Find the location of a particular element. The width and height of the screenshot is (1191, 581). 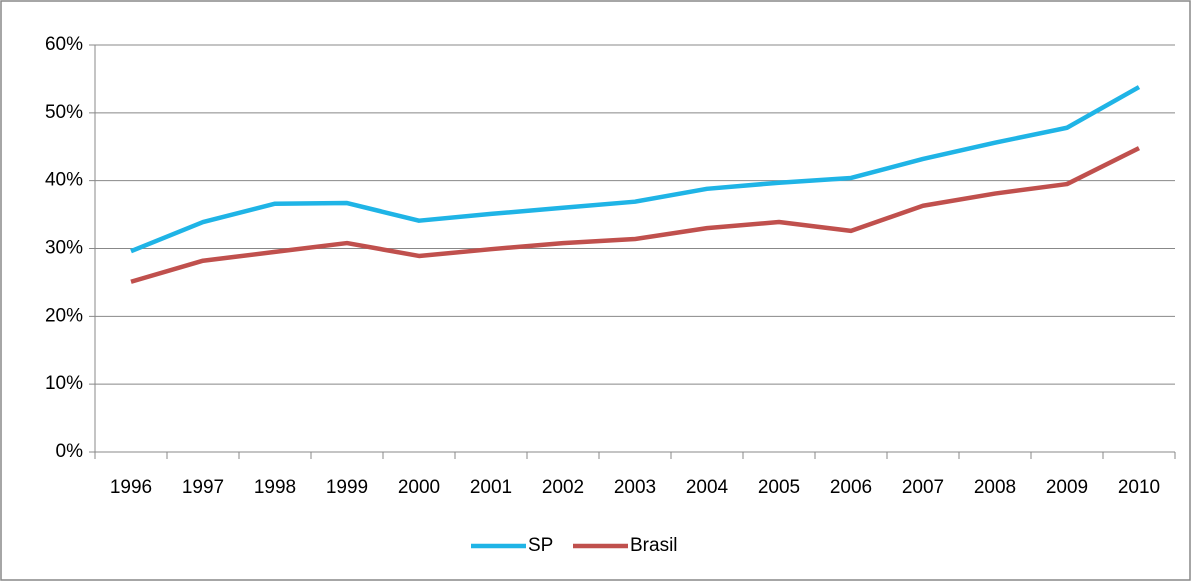

legend-label: Brasil is located at coordinates (654, 545).